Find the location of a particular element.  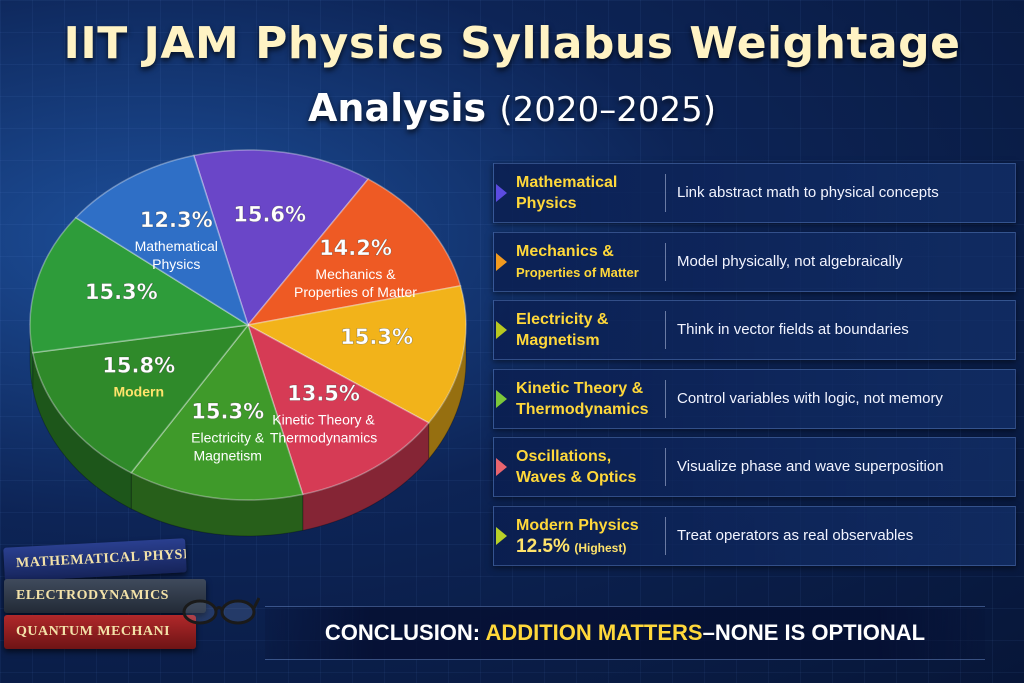

topic-name-line2: Magnetism is located at coordinates (558, 340).